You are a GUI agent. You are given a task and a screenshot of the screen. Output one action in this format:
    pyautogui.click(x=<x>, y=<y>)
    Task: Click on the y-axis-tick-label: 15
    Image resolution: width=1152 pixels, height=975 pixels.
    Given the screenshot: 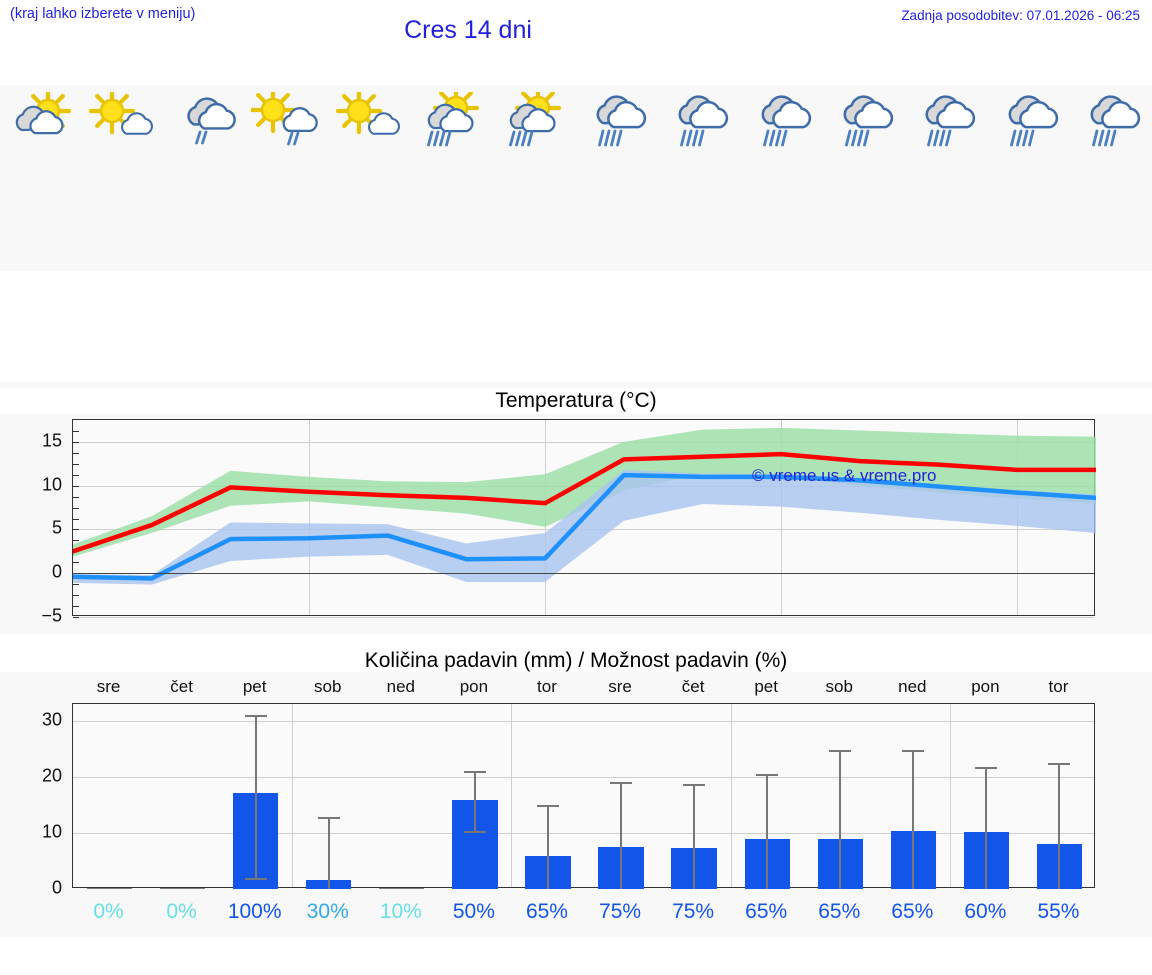 What is the action you would take?
    pyautogui.click(x=51, y=440)
    